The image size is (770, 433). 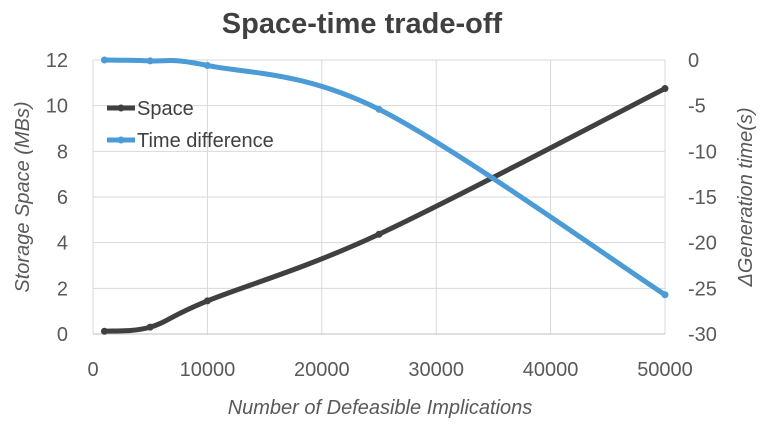 I want to click on legend-time-difference-label: Time difference, so click(x=205, y=141).